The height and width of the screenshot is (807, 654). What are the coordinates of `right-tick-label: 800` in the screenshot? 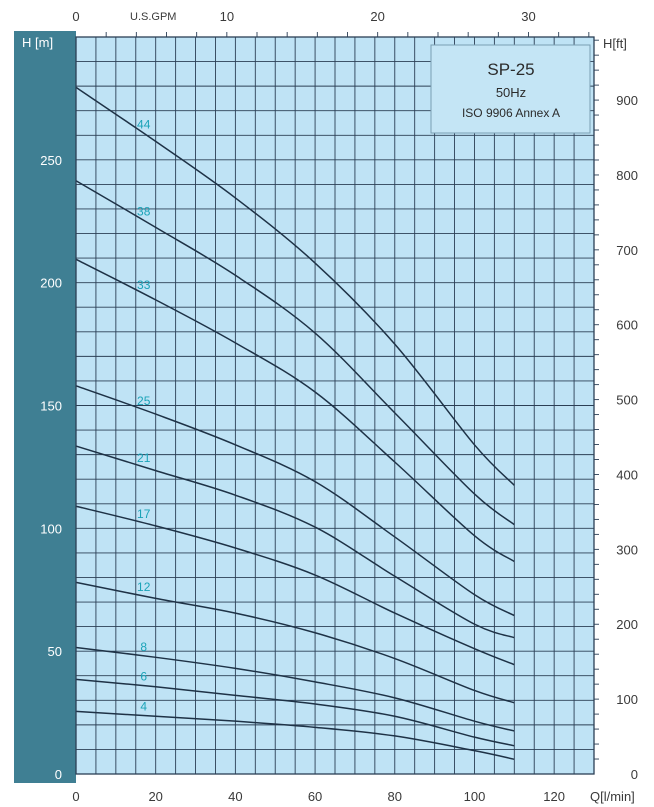 It's located at (627, 175).